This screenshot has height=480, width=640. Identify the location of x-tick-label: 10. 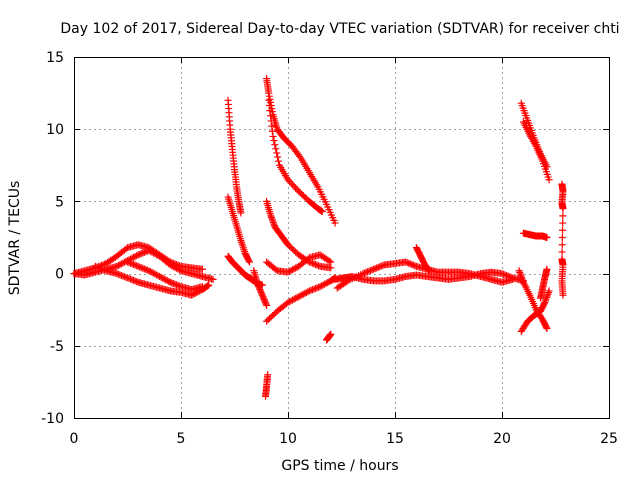
(288, 439).